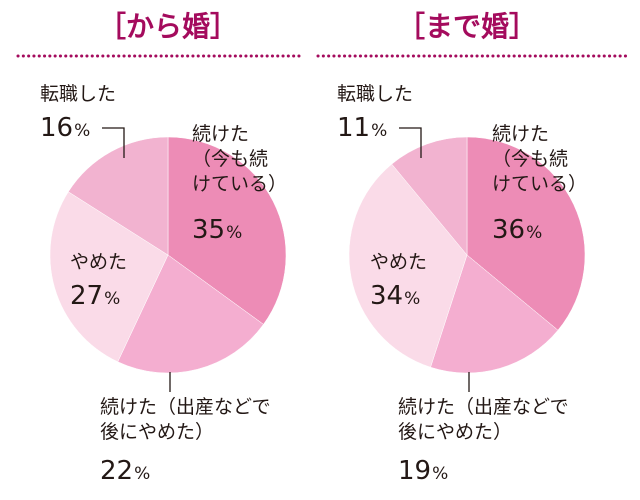 The height and width of the screenshot is (500, 640). What do you see at coordinates (467, 26) in the screenshot?
I see `chart-title: ［まで婚］` at bounding box center [467, 26].